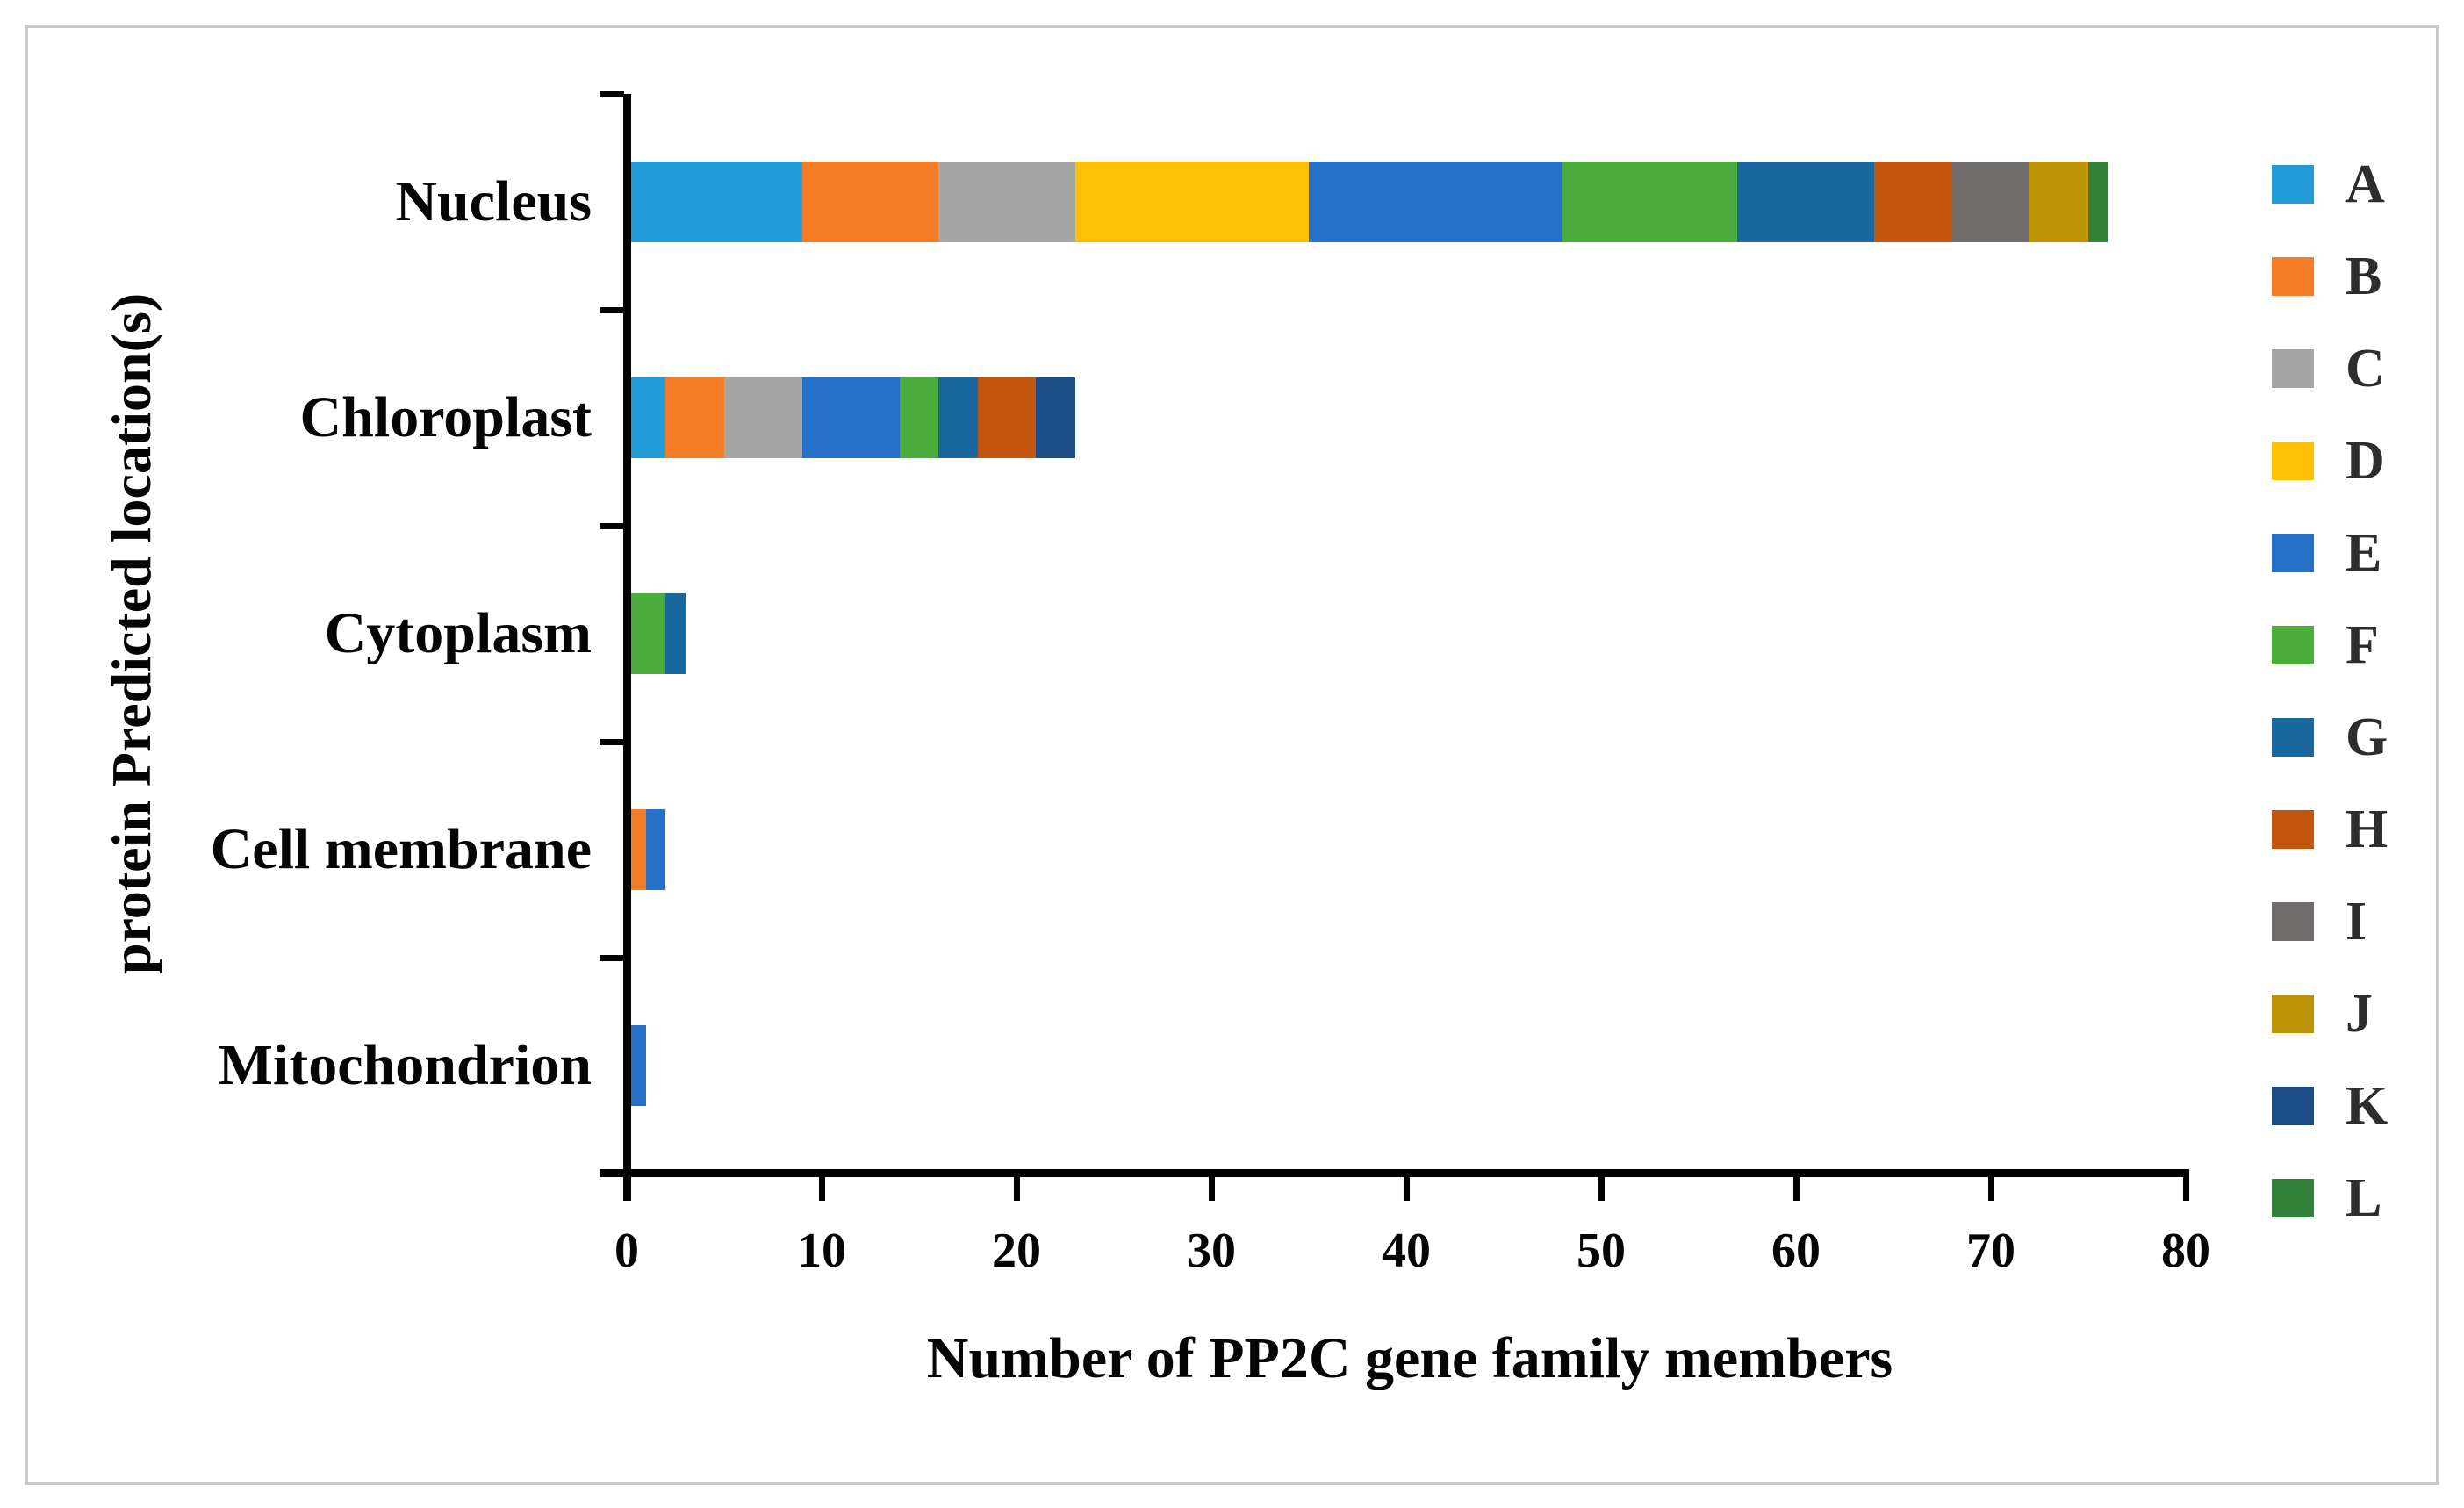  I want to click on legend-label-c: C, so click(2365, 369).